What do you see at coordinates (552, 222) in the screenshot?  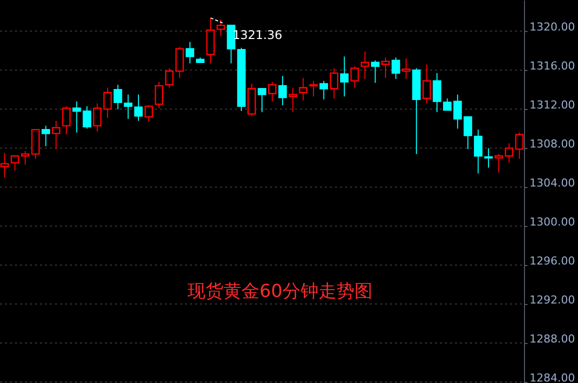 I see `y-tick-label: 1300.00` at bounding box center [552, 222].